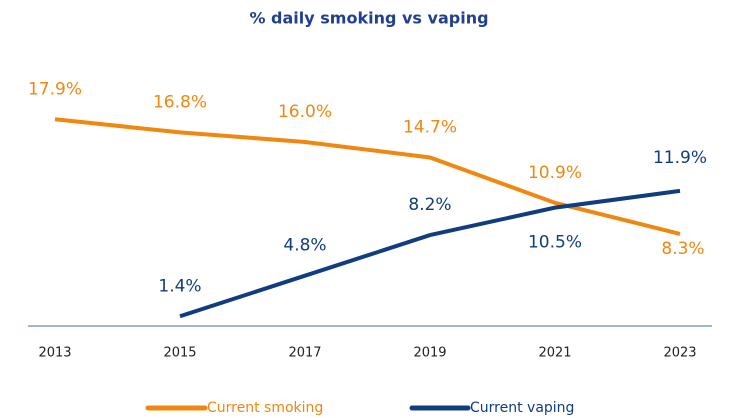 This screenshot has width=739, height=418. Describe the element at coordinates (55, 89) in the screenshot. I see `data-label: 17.9%` at that location.